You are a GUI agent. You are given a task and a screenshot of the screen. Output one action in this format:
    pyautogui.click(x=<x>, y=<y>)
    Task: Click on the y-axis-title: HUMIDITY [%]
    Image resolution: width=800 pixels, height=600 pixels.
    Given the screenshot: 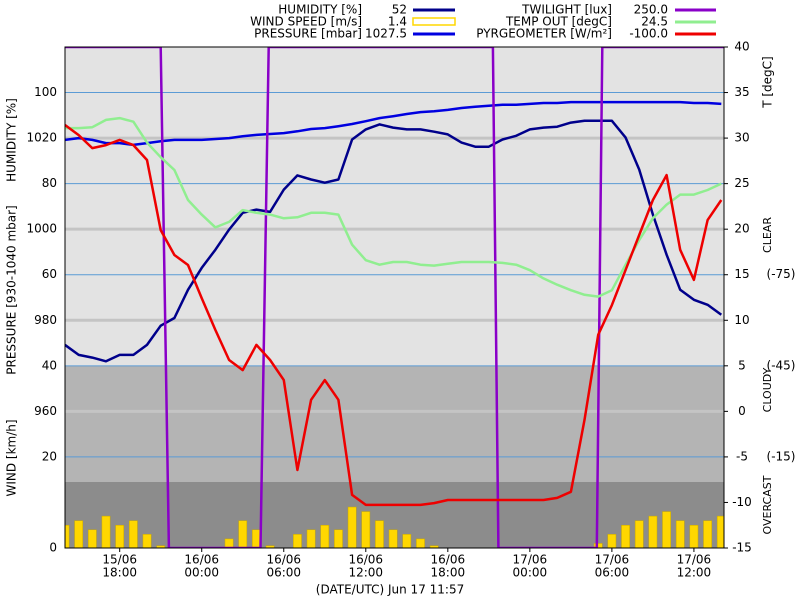 What is the action you would take?
    pyautogui.click(x=12, y=140)
    